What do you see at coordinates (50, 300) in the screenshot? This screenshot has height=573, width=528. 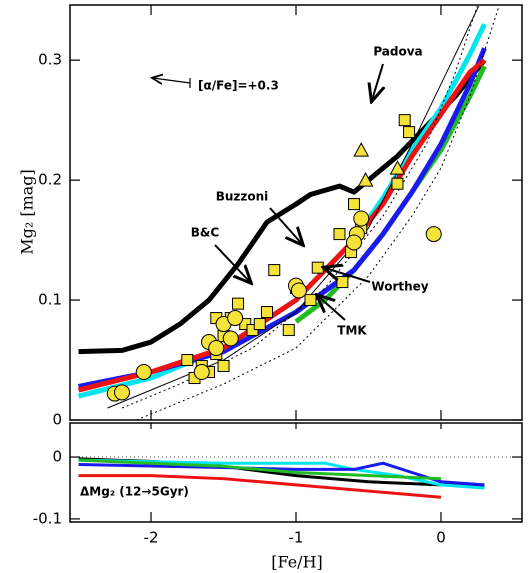 I see `y-tick-label: 0.1` at bounding box center [50, 300].